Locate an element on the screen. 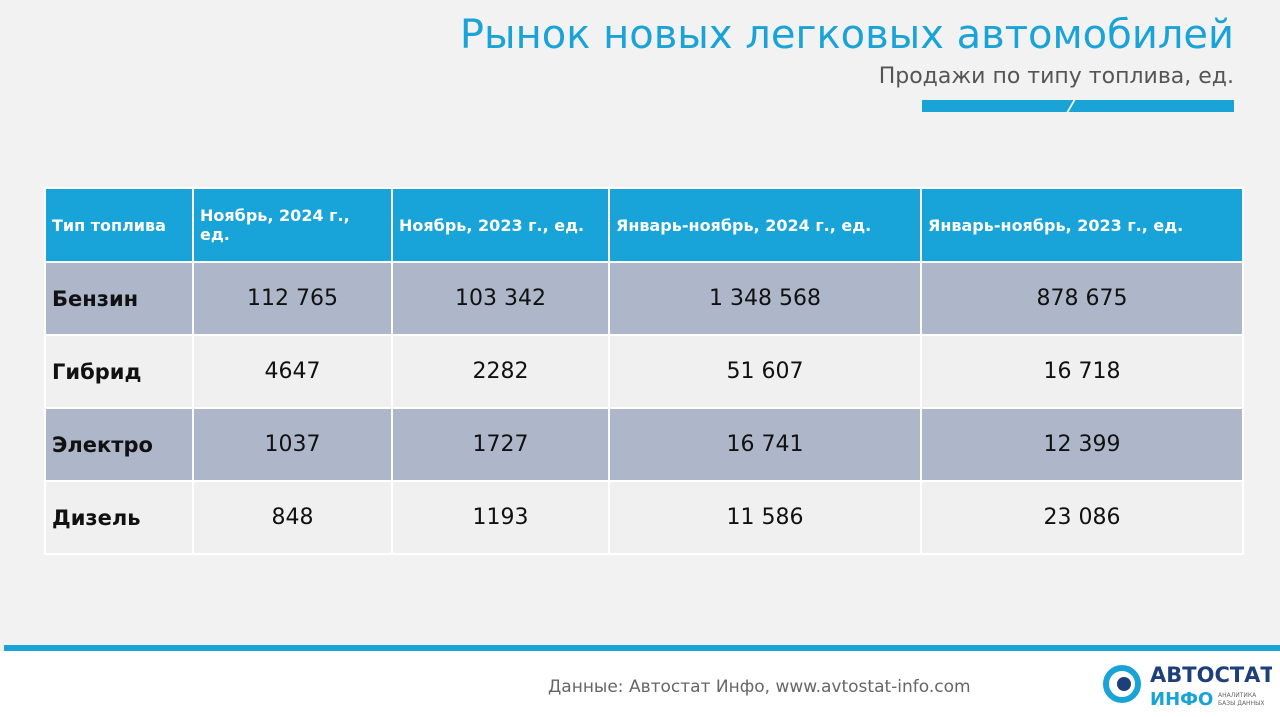  logo-word3: ИНФО is located at coordinates (1181, 699).